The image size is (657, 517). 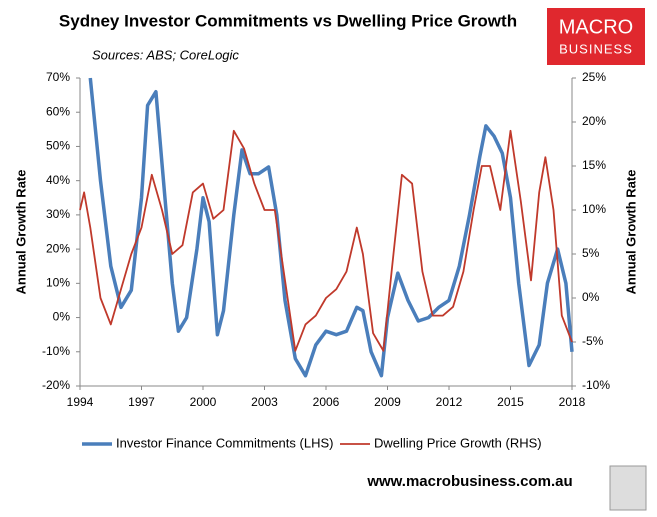 I want to click on y-tick-label: 60%, so click(x=58, y=111).